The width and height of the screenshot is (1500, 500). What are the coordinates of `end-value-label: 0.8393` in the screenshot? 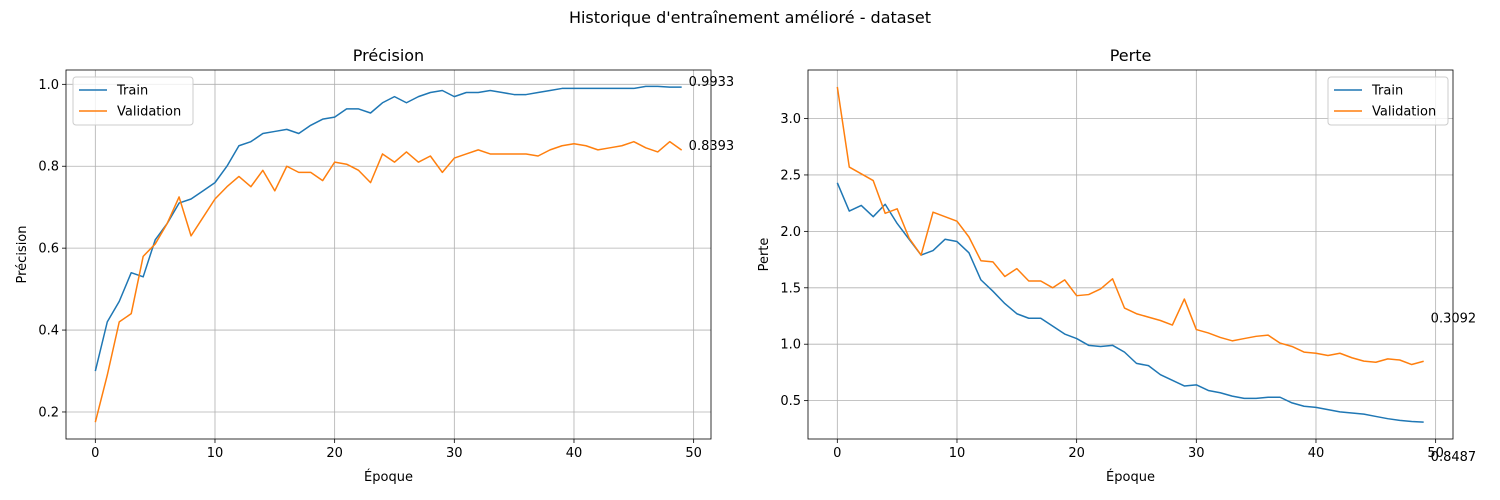 It's located at (712, 146).